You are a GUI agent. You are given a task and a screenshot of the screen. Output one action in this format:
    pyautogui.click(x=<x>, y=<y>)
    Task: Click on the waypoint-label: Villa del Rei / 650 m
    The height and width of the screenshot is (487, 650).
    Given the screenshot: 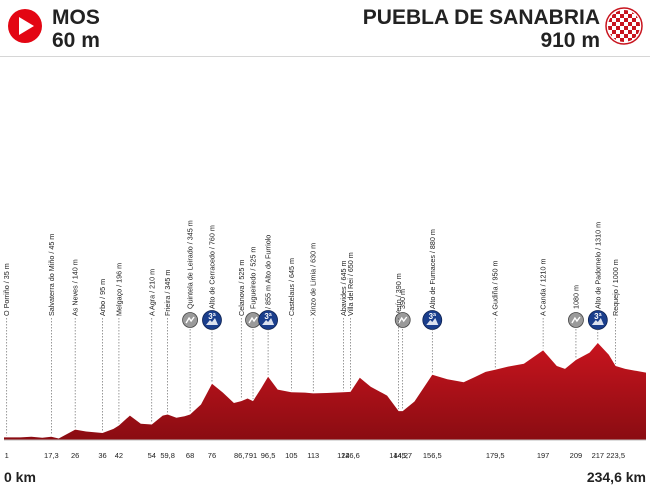 What is the action you would take?
    pyautogui.click(x=350, y=284)
    